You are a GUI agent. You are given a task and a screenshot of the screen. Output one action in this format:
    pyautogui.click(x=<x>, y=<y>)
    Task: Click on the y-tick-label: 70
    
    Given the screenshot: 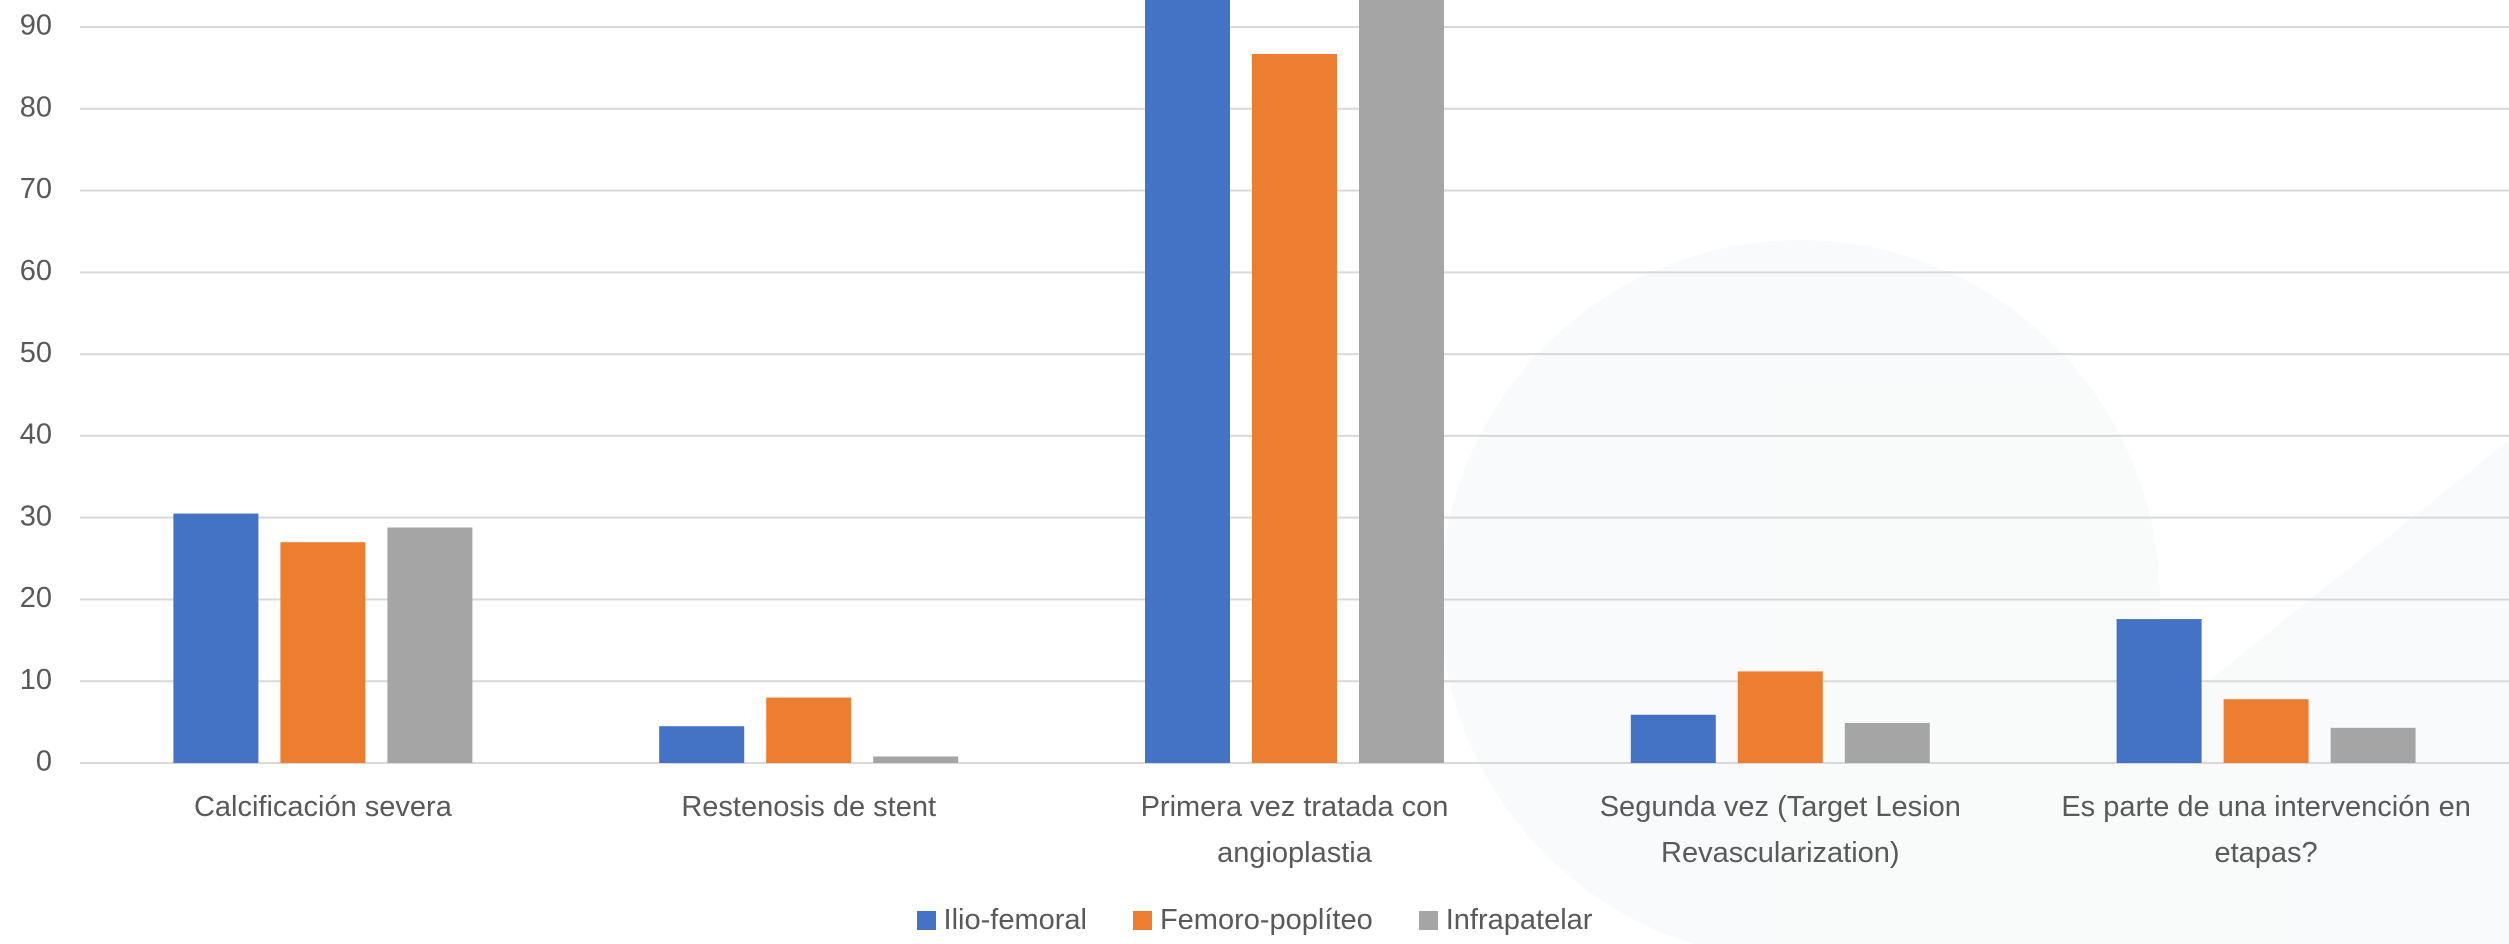 What is the action you would take?
    pyautogui.click(x=36, y=189)
    